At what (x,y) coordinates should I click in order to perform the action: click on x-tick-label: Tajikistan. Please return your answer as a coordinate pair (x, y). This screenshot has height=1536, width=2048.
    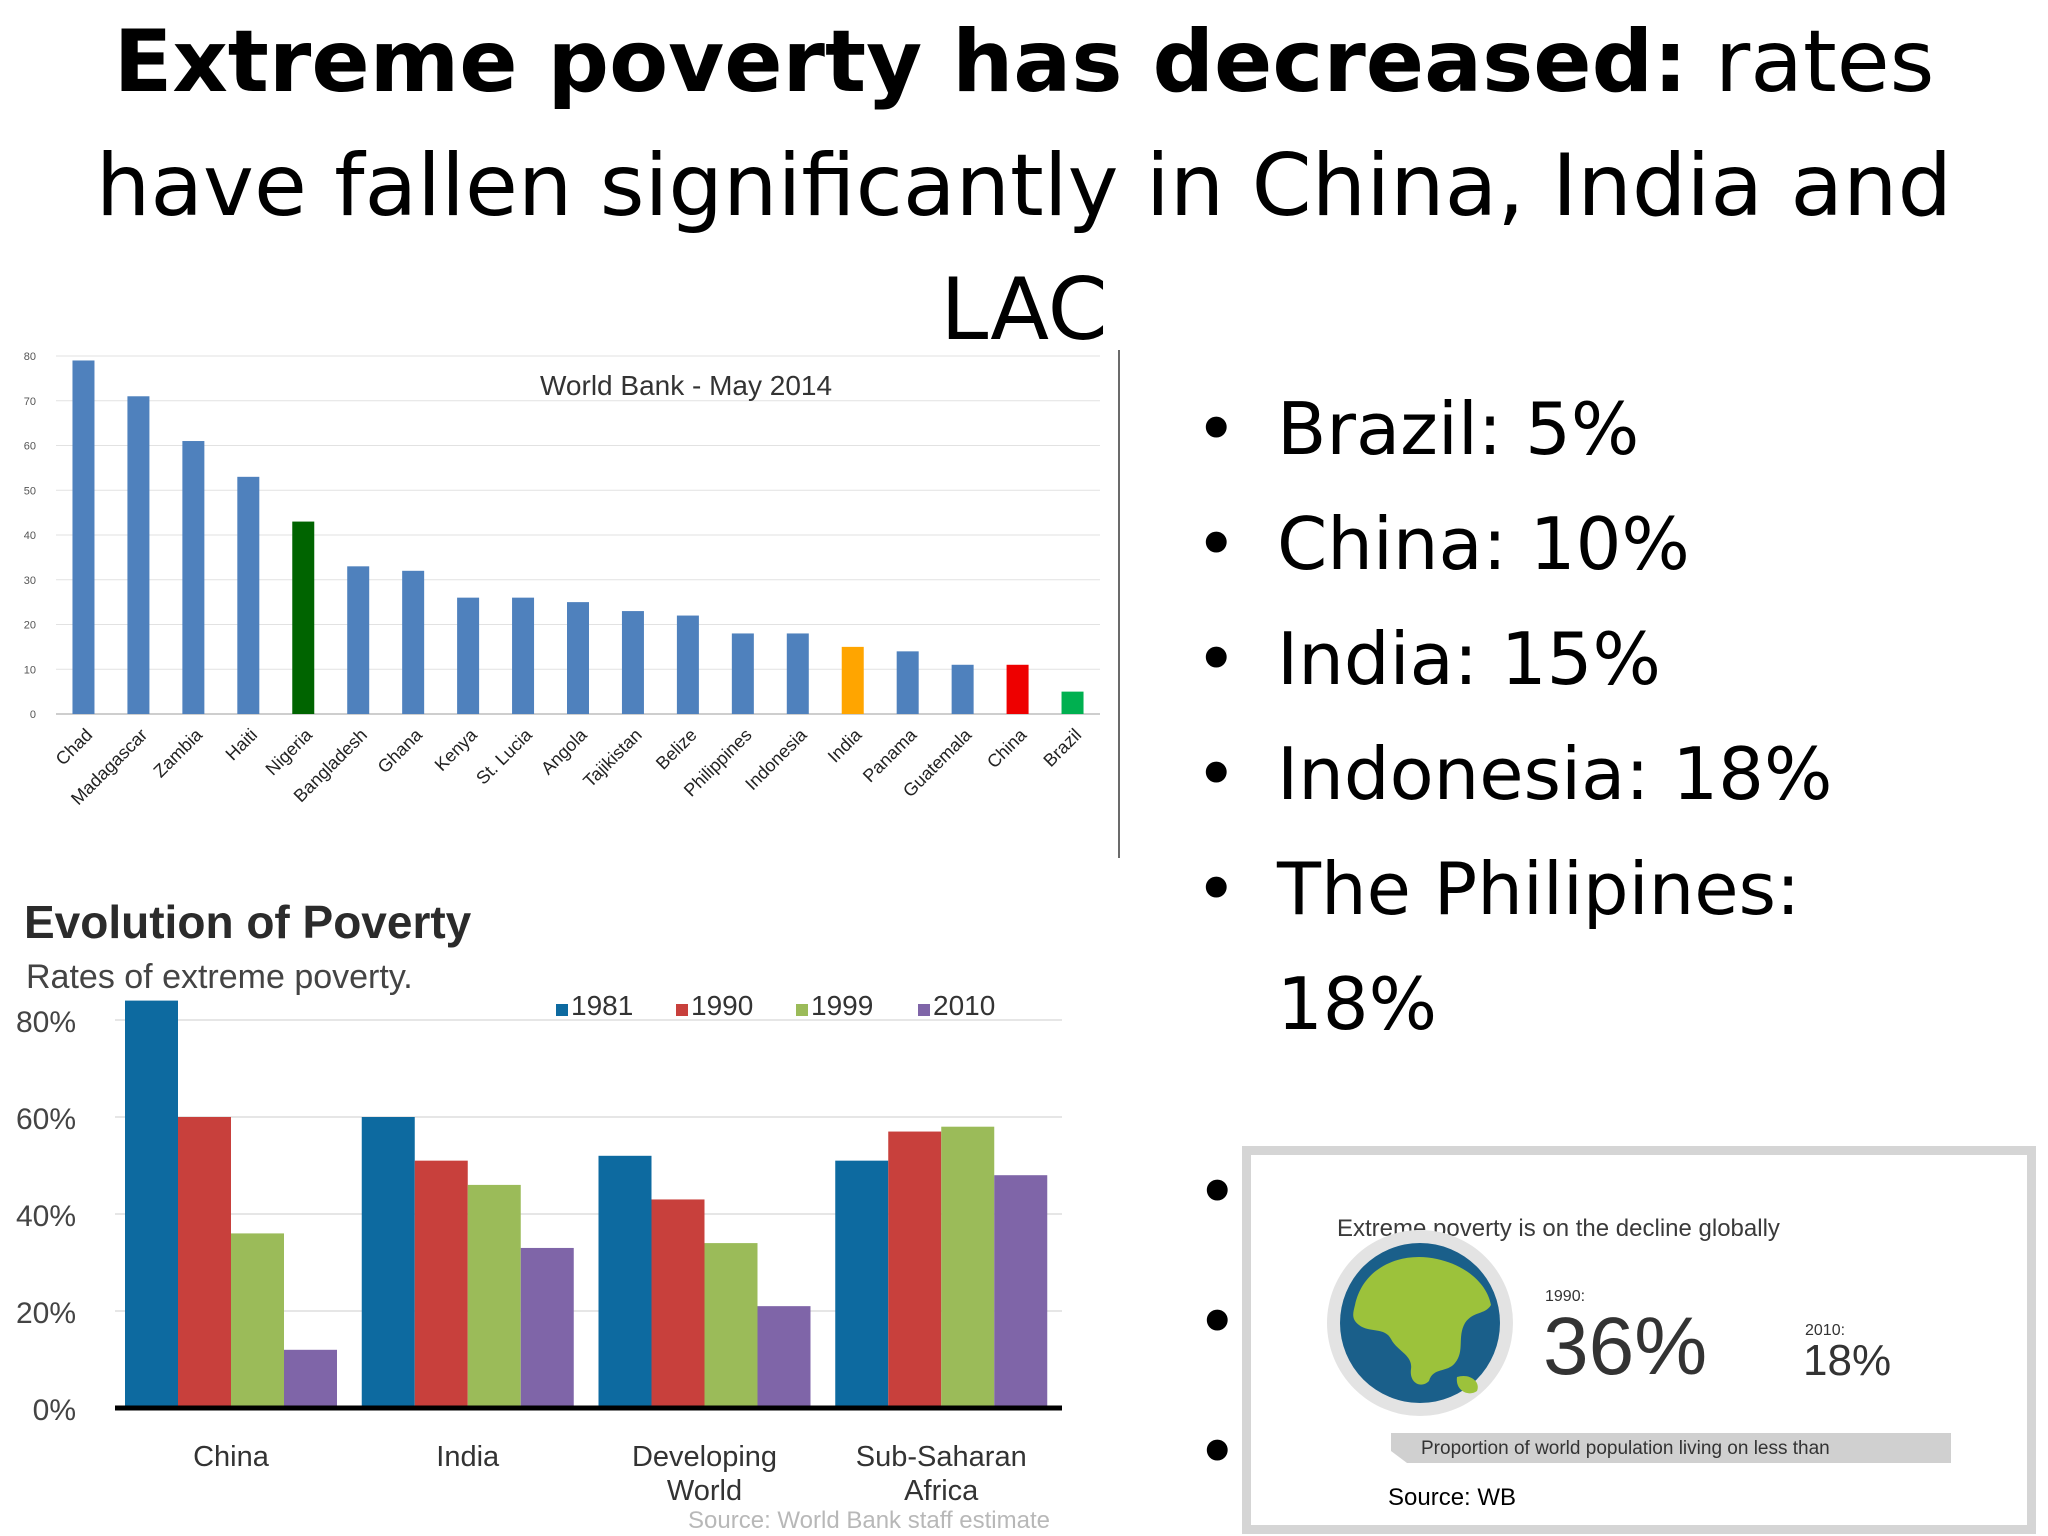
    Looking at the image, I should click on (612, 758).